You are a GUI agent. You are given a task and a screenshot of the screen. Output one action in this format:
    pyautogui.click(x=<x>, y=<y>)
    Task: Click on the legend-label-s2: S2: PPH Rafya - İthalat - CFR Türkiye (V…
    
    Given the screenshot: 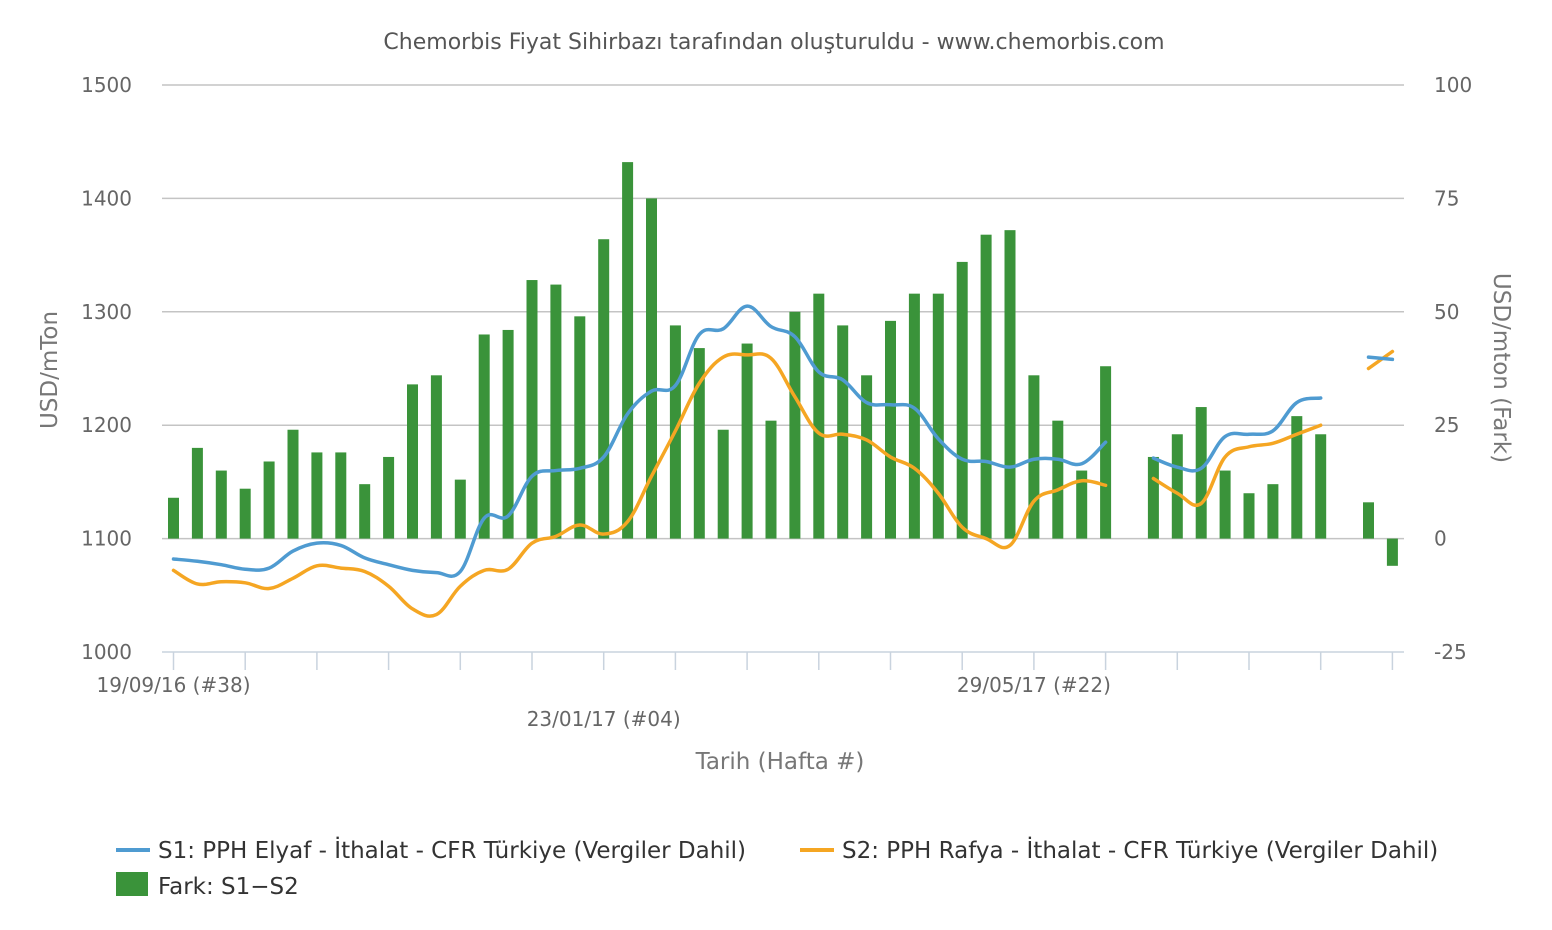 What is the action you would take?
    pyautogui.click(x=1140, y=850)
    